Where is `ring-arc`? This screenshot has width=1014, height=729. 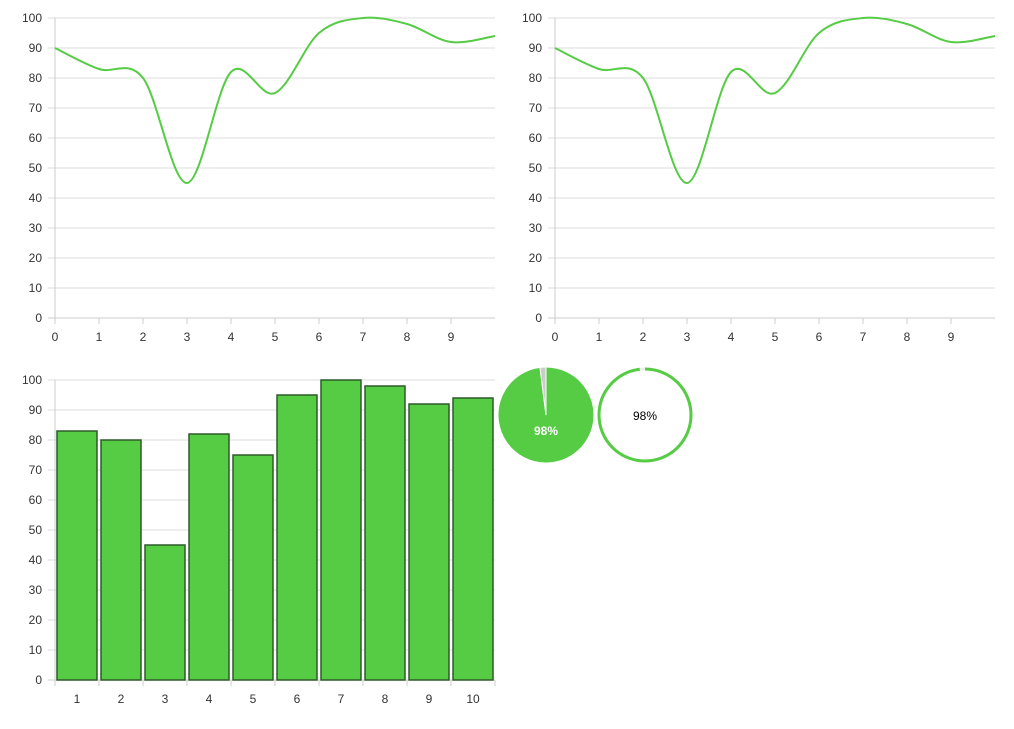
ring-arc is located at coordinates (645, 415).